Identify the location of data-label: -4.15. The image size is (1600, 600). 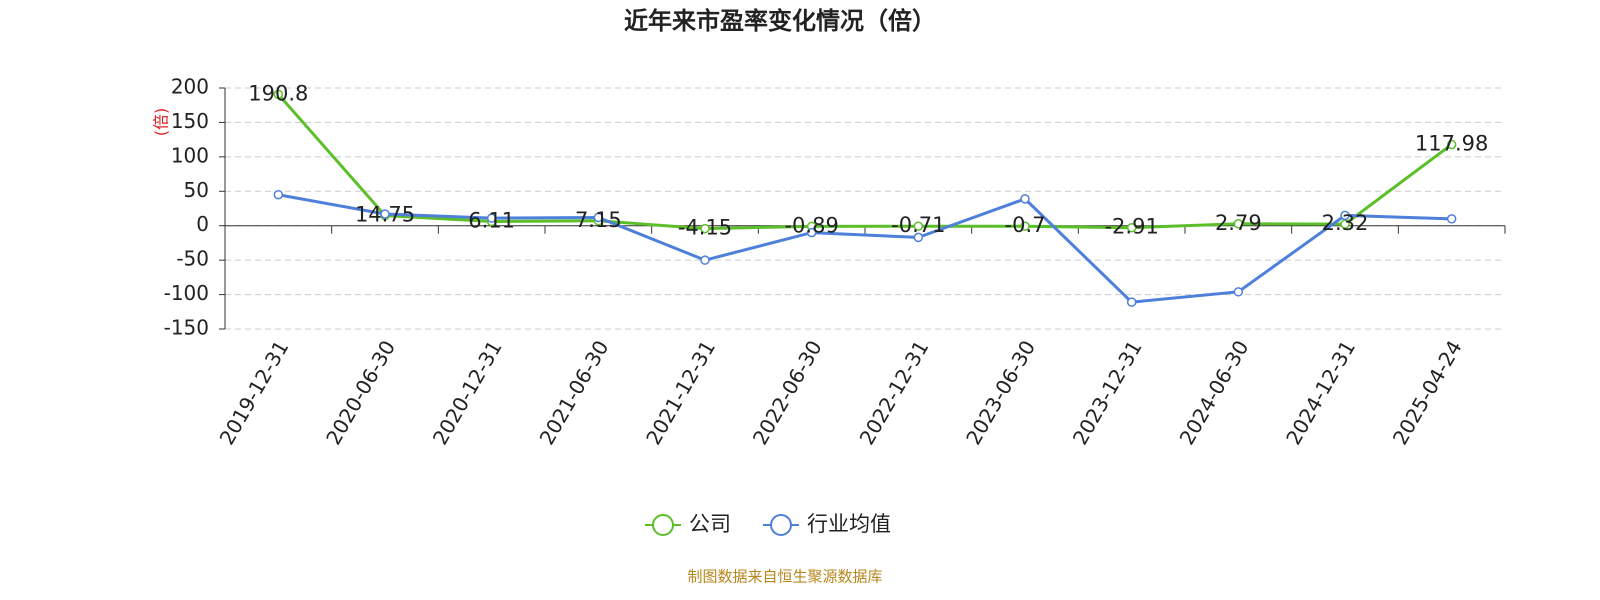
(705, 228).